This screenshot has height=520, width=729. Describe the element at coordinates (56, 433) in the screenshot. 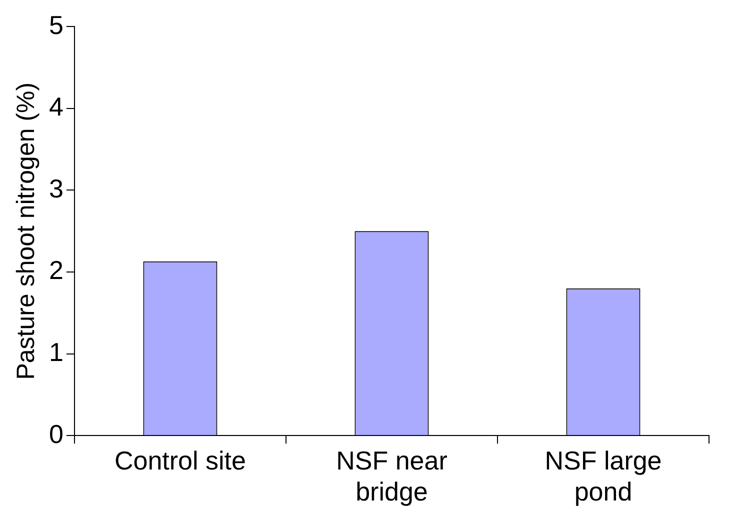

I see `y-tick-label: 0` at that location.